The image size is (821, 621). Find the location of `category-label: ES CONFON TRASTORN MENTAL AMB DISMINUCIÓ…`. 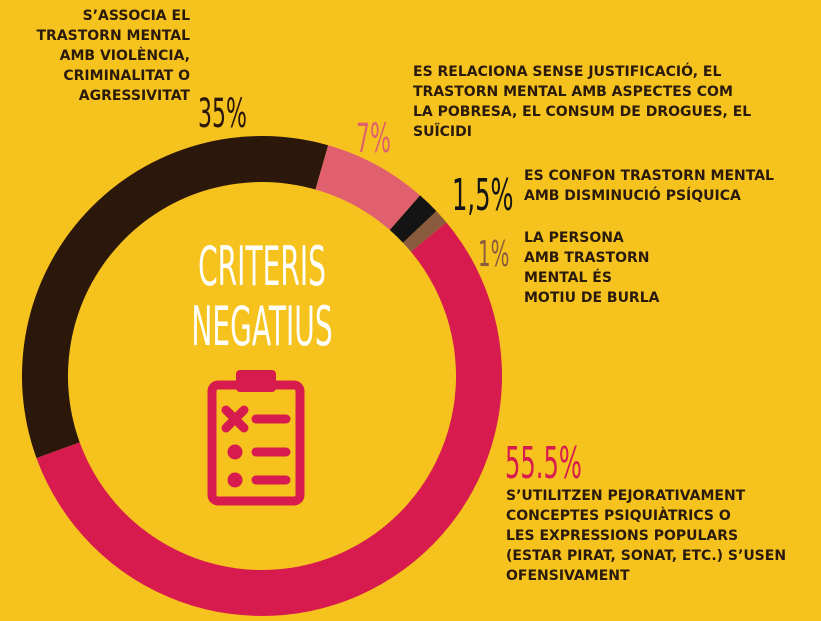

category-label: ES CONFON TRASTORN MENTAL AMB DISMINUCIÓ… is located at coordinates (649, 186).